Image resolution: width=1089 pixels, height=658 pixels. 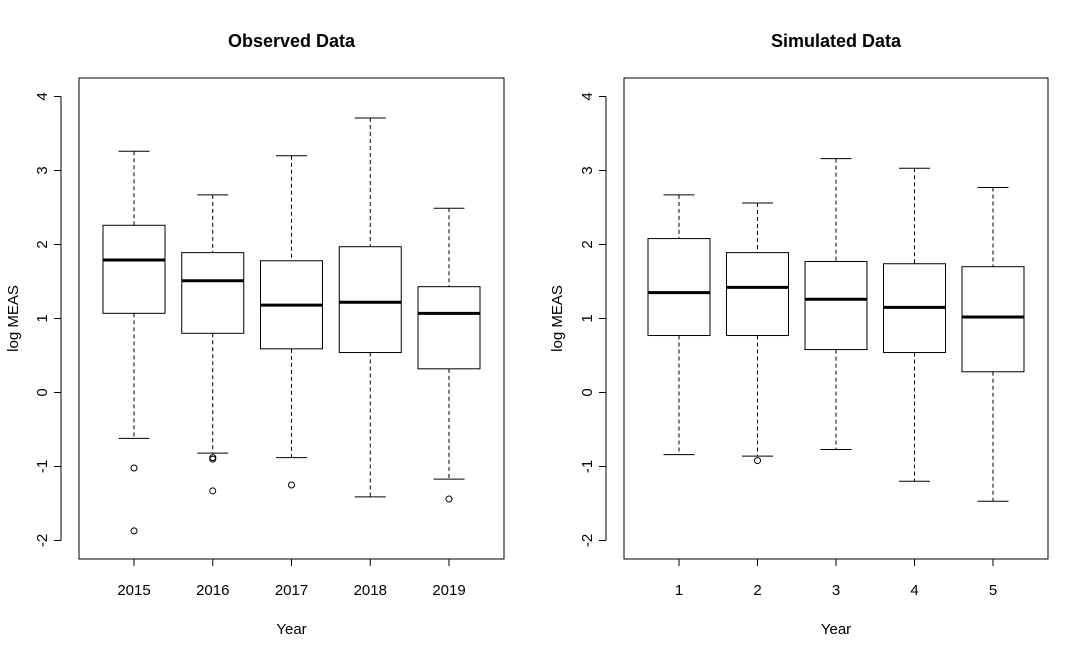 What do you see at coordinates (370, 590) in the screenshot?
I see `x-tick-label: 2018` at bounding box center [370, 590].